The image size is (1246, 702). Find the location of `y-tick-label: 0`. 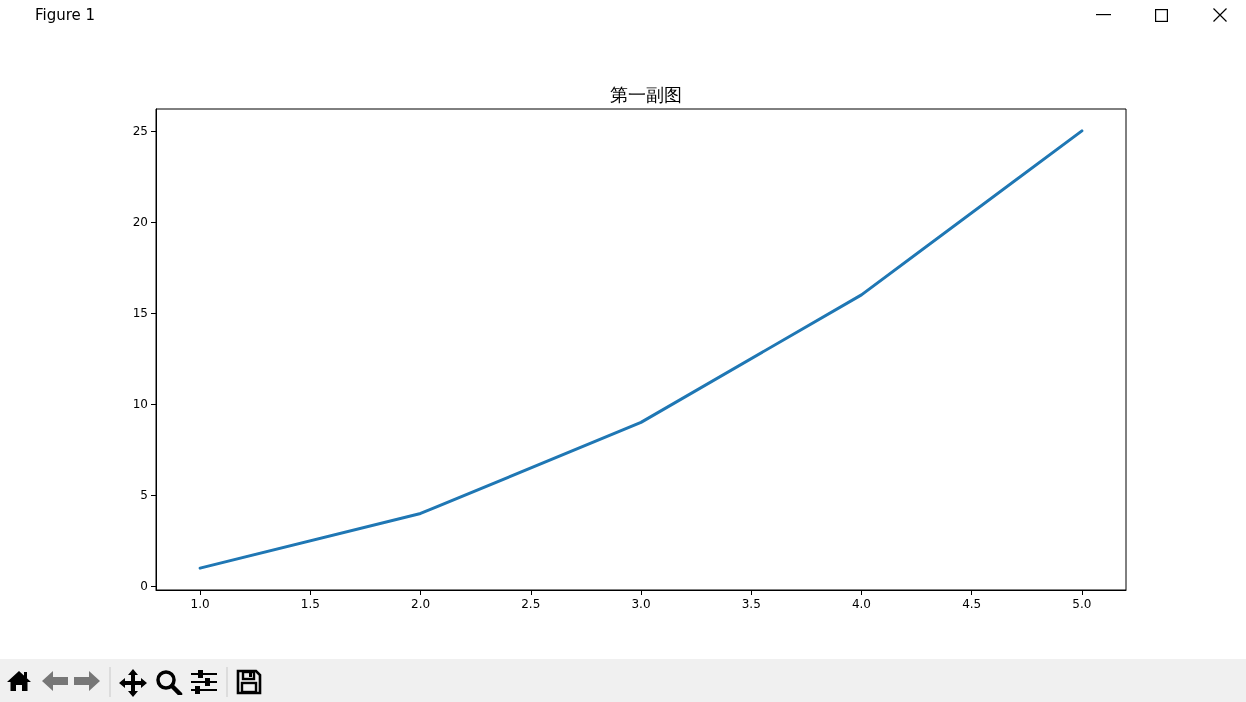

y-tick-label: 0 is located at coordinates (144, 586).